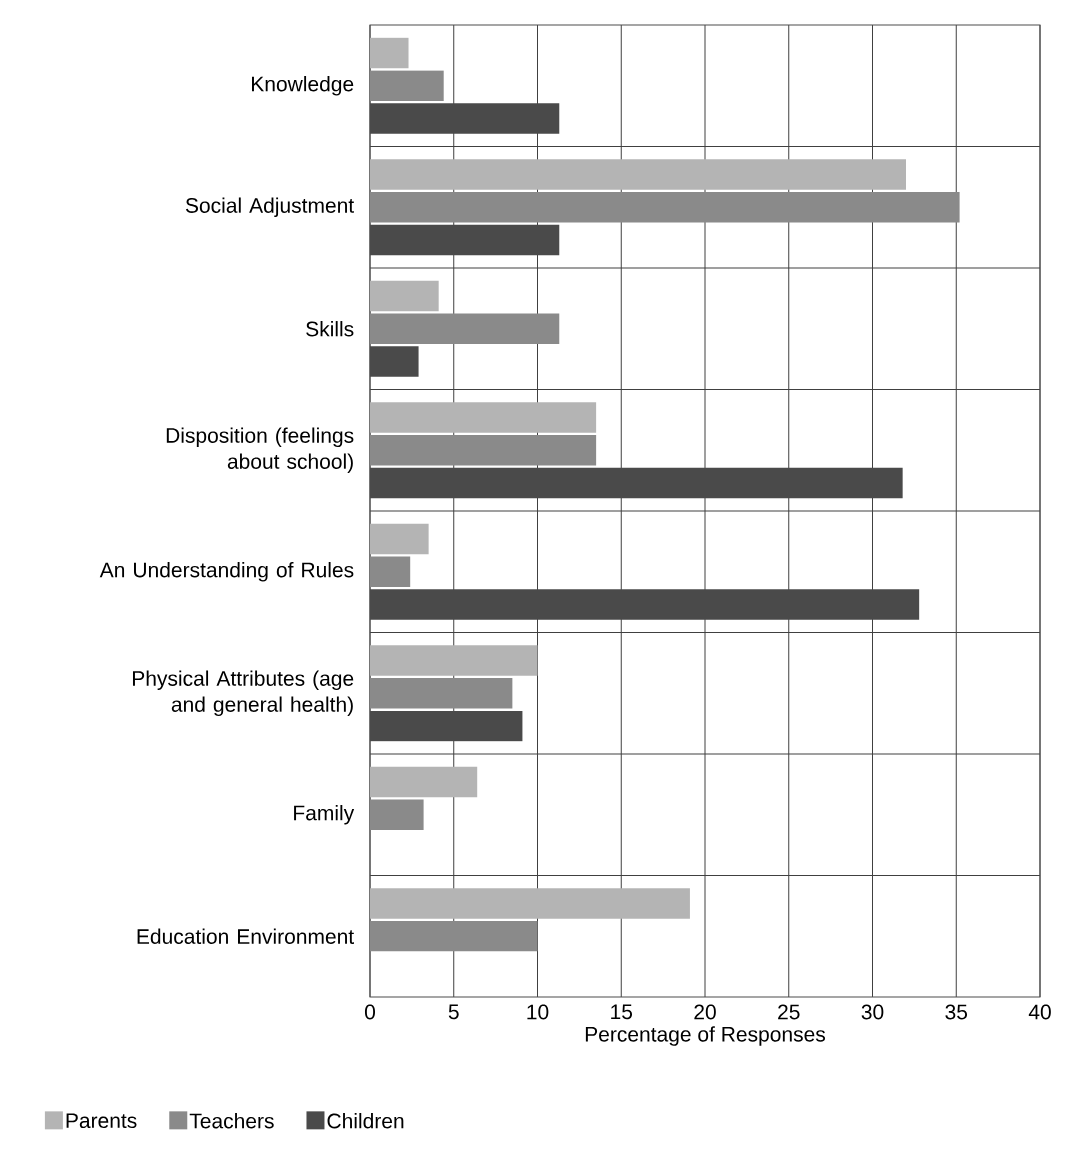 The width and height of the screenshot is (1085, 1174). Describe the element at coordinates (956, 1012) in the screenshot. I see `x-tick-label: 35` at that location.